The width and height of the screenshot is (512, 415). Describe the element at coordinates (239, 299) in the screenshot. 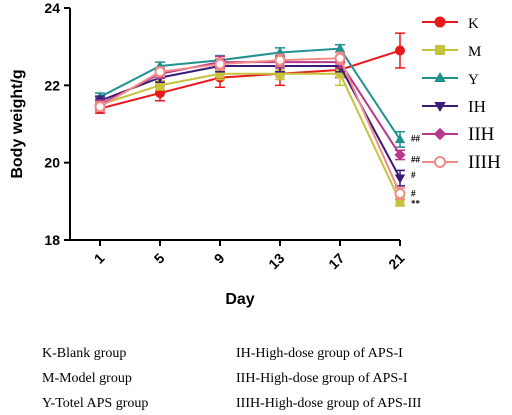

I see `x-axis-title: Day` at that location.